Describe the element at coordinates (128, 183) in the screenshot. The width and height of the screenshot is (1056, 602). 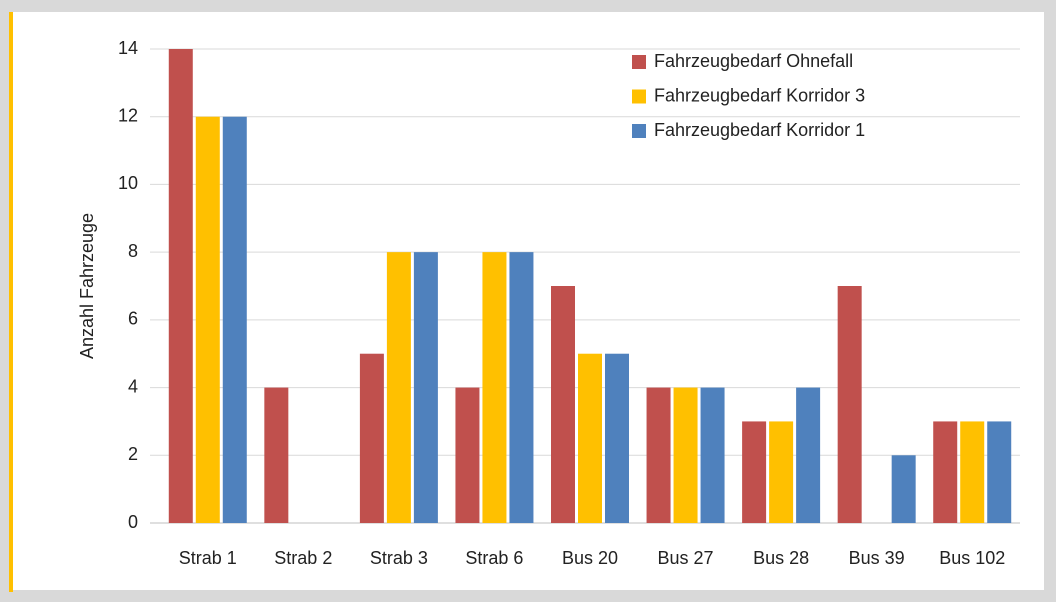
I see `y-tick-label: 10` at that location.